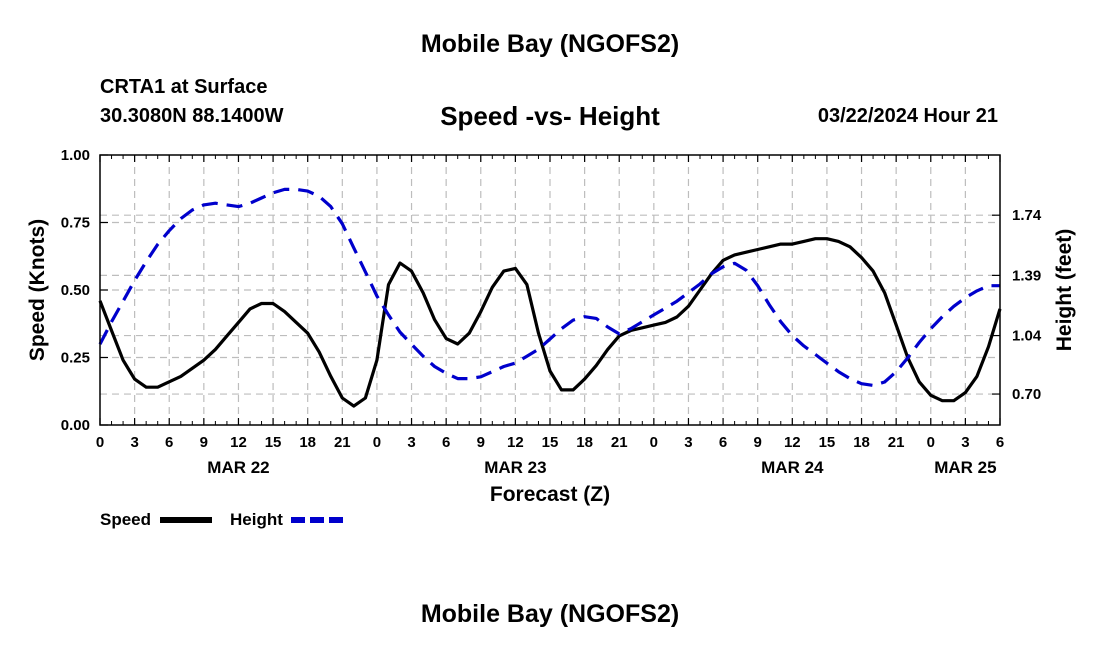 The image size is (1100, 650). Describe the element at coordinates (550, 614) in the screenshot. I see `footer-title: Mobile Bay (NGOFS2)` at that location.